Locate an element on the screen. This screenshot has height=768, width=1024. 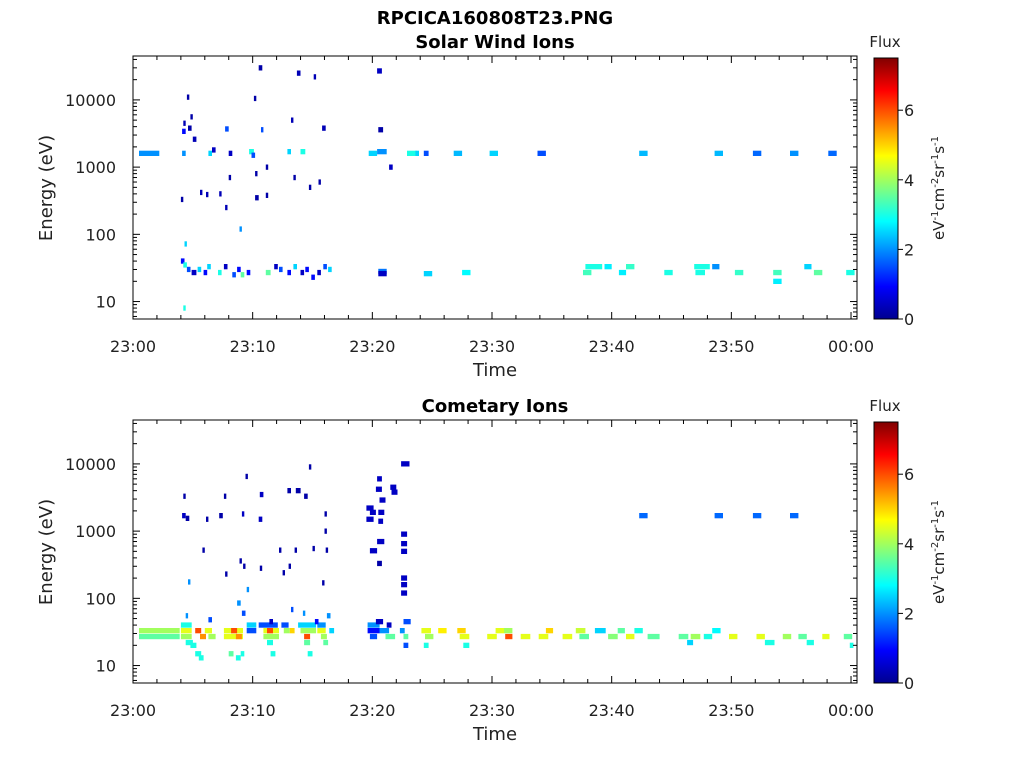
colorbar-unit-label: eV-1cm-2sr-1s-1 is located at coordinates (939, 188).